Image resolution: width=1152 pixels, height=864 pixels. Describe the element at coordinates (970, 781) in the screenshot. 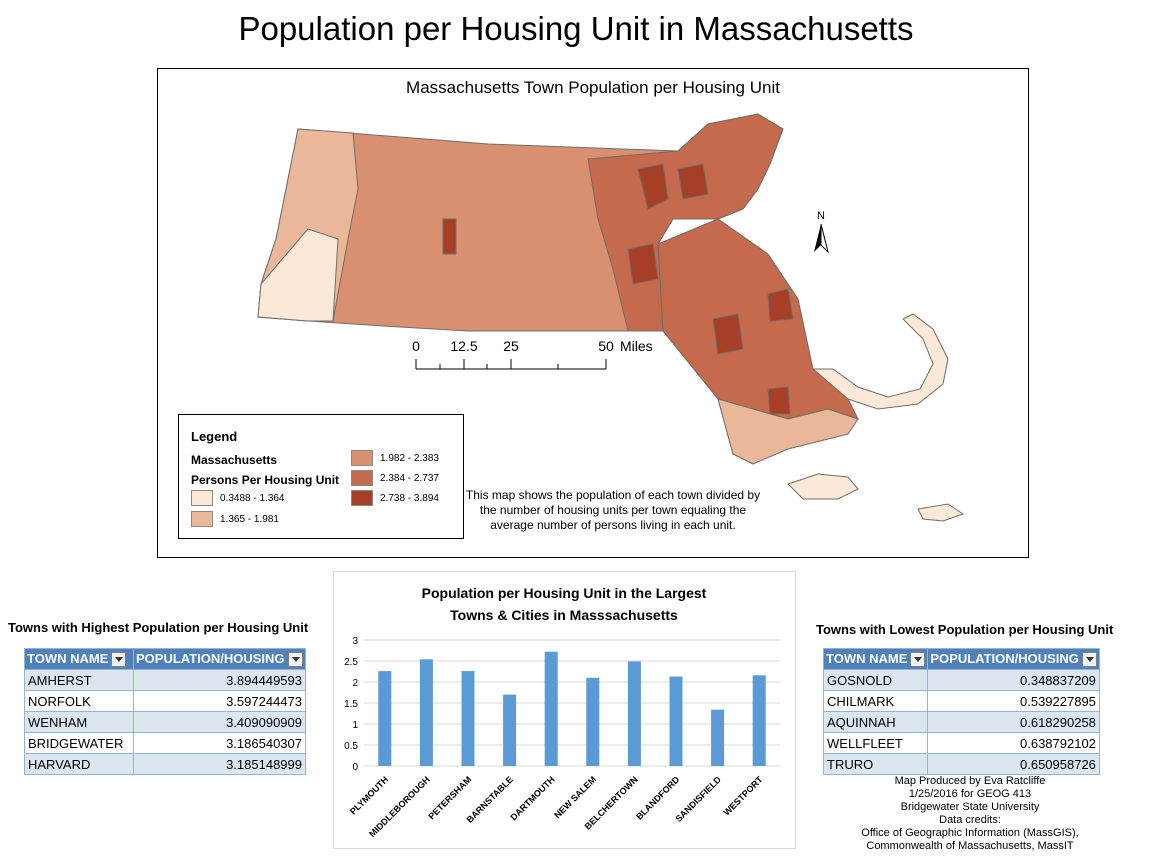

I see `credit-line: Map Produced by Eva Ratcliffe` at that location.